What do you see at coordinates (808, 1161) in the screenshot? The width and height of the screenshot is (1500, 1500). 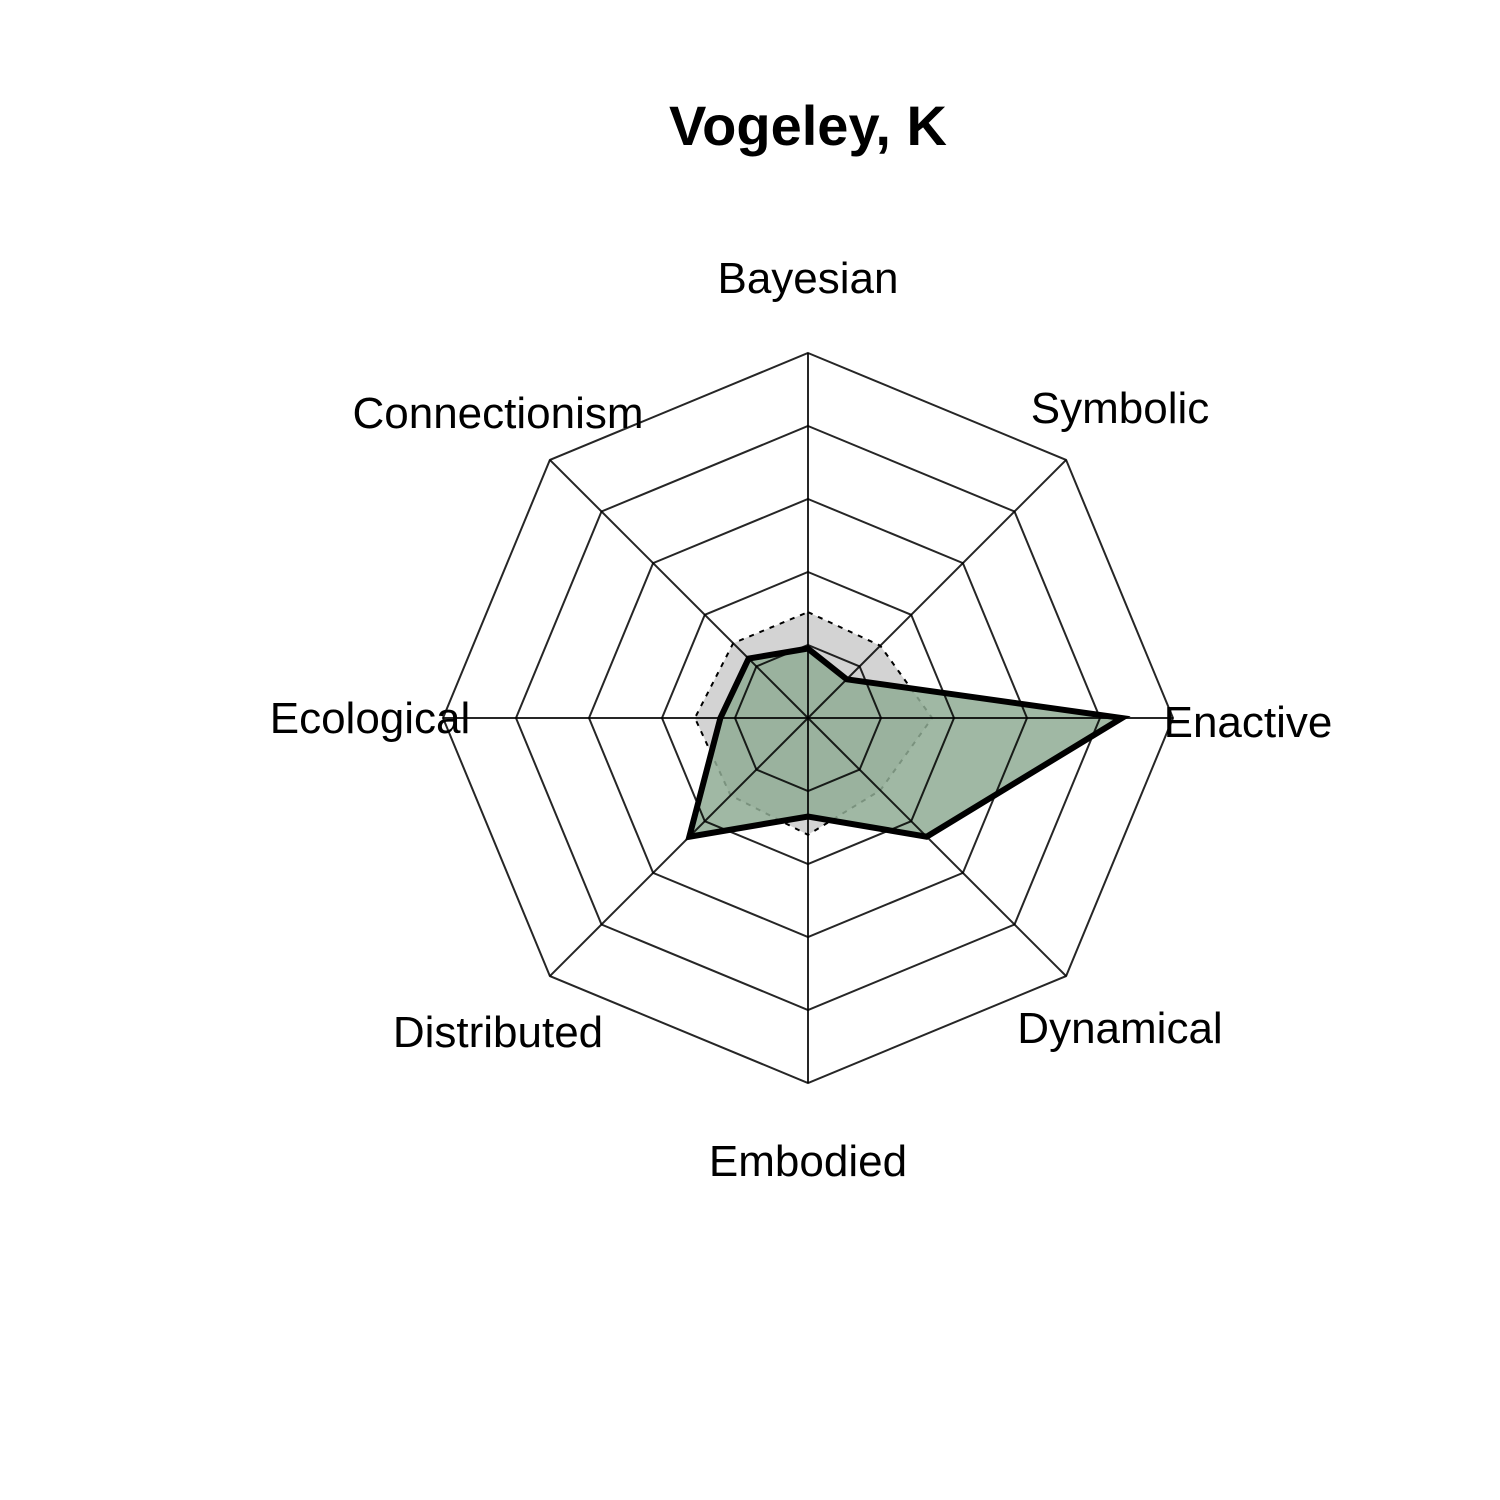 I see `axis-label-embodied: Embodied` at bounding box center [808, 1161].